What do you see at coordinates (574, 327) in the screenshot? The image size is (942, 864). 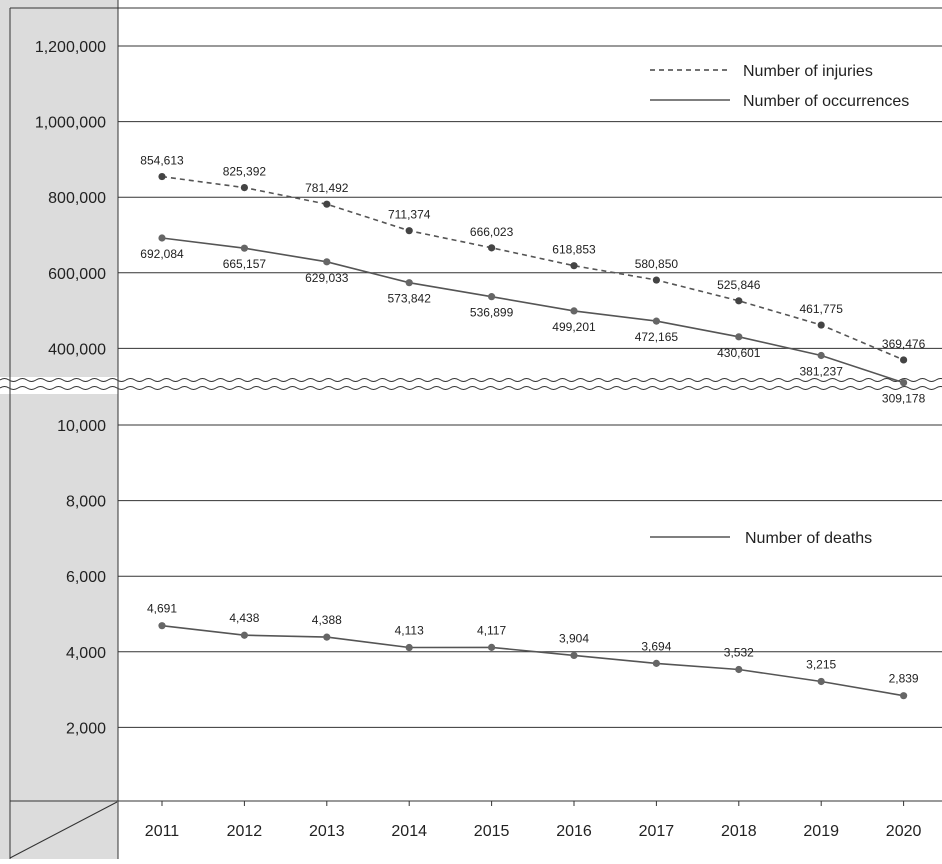 I see `data-label-occurrences: 499,201` at bounding box center [574, 327].